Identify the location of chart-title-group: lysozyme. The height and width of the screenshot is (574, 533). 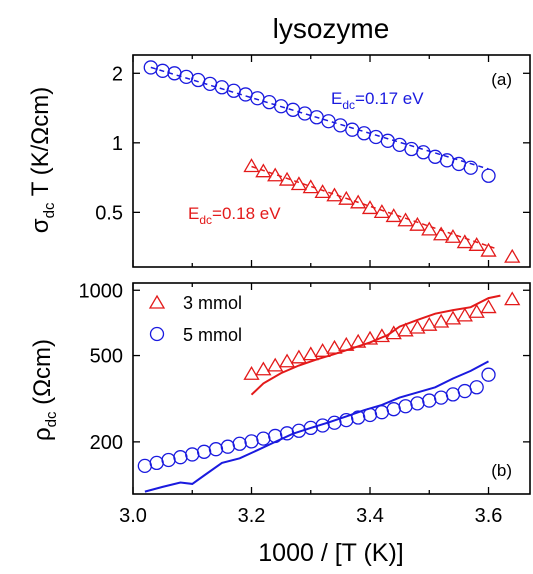
(331, 28).